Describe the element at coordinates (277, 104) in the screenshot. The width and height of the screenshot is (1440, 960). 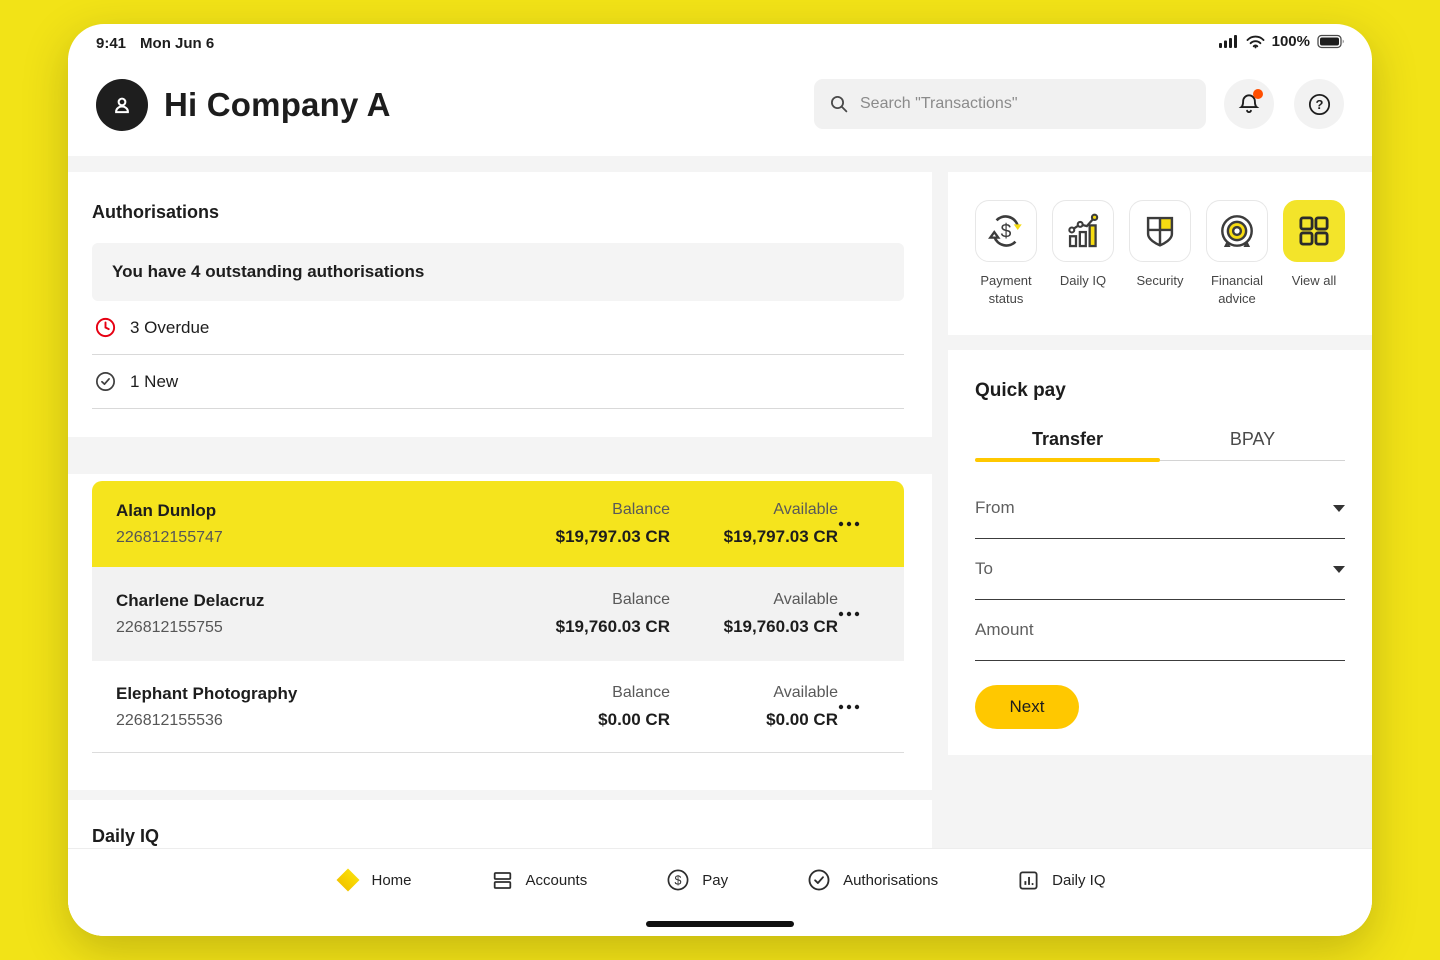
I see `page-title: Hi Company A` at that location.